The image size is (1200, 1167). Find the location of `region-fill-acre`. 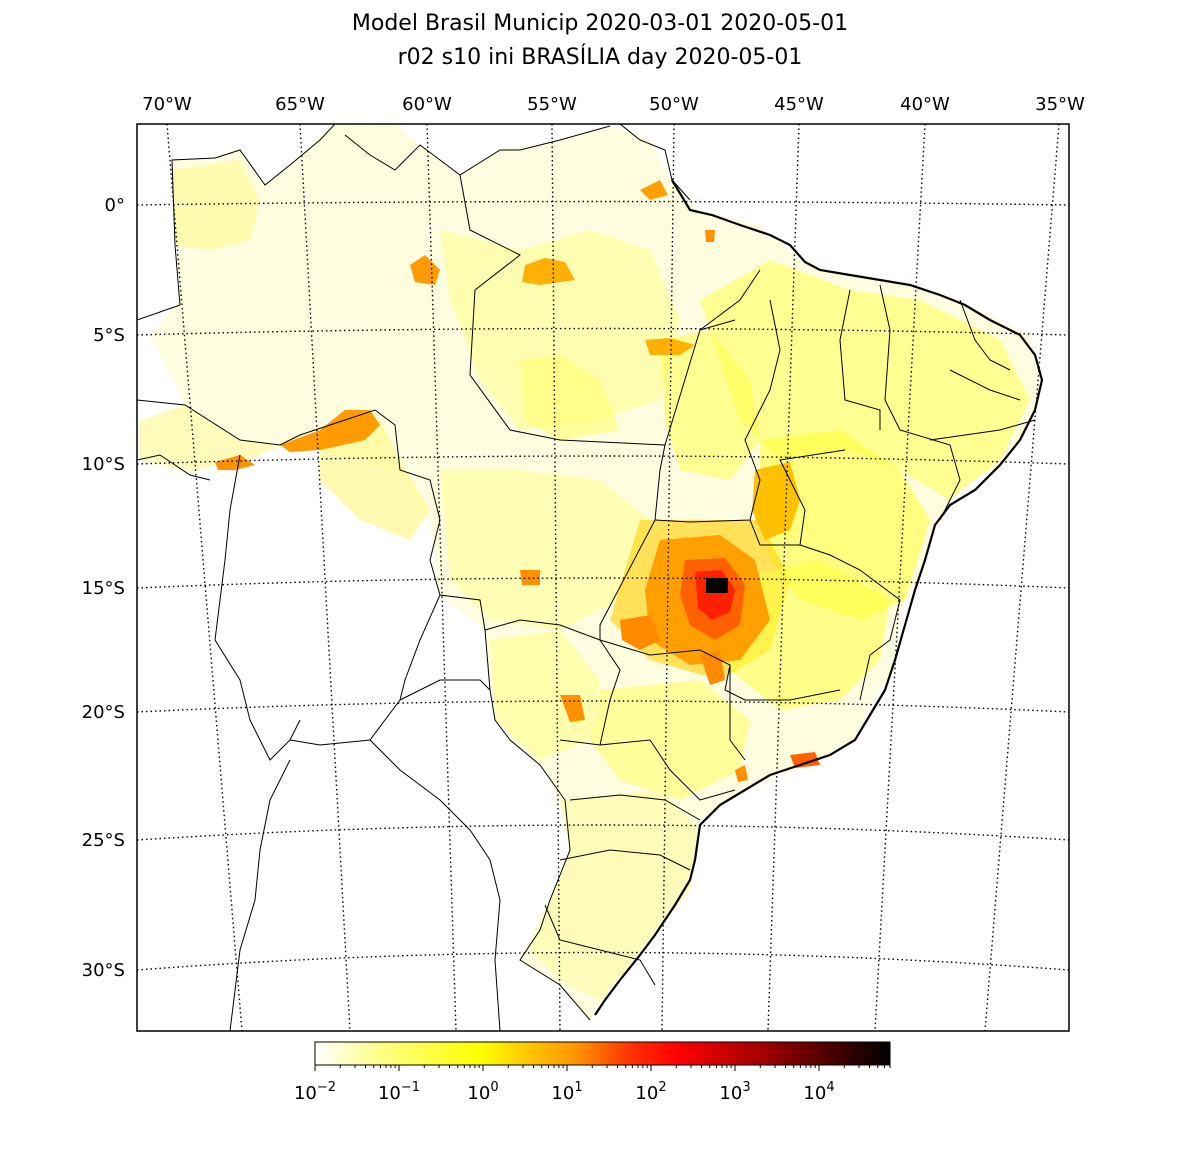

region-fill-acre is located at coordinates (210, 437).